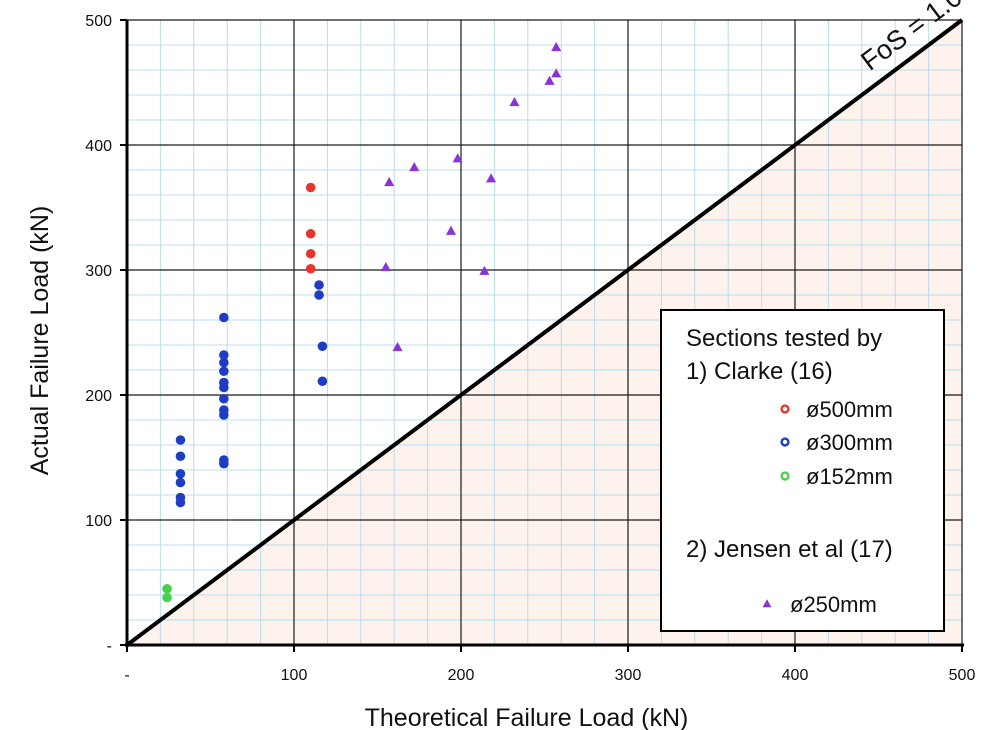 This screenshot has height=730, width=985. Describe the element at coordinates (827, 507) in the screenshot. I see `legend-items: ø500mm ø300mm ø152mm ø250mm` at that location.